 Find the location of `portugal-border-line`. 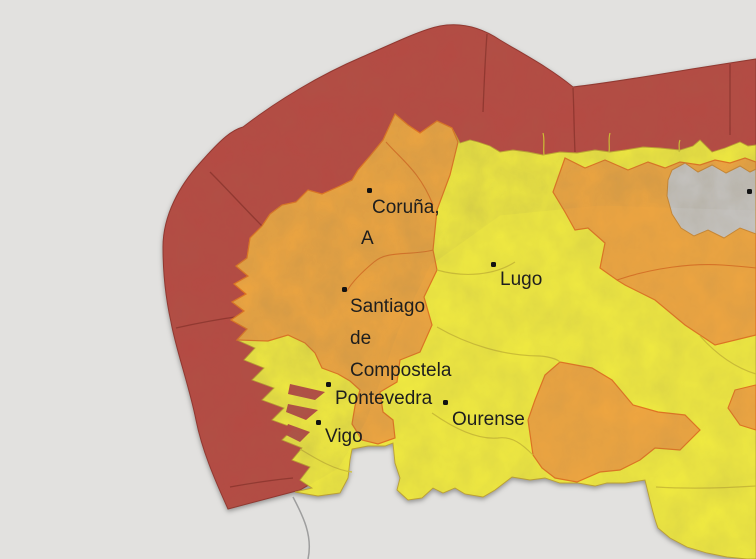

portugal-border-line is located at coordinates (301, 527).